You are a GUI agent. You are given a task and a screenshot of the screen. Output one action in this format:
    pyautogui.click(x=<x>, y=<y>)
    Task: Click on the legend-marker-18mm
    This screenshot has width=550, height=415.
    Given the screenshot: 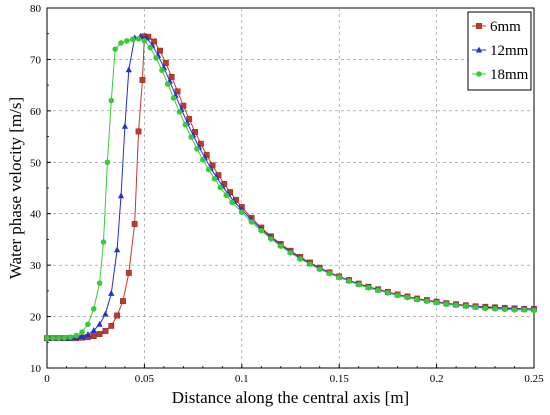 What is the action you would take?
    pyautogui.click(x=479, y=74)
    